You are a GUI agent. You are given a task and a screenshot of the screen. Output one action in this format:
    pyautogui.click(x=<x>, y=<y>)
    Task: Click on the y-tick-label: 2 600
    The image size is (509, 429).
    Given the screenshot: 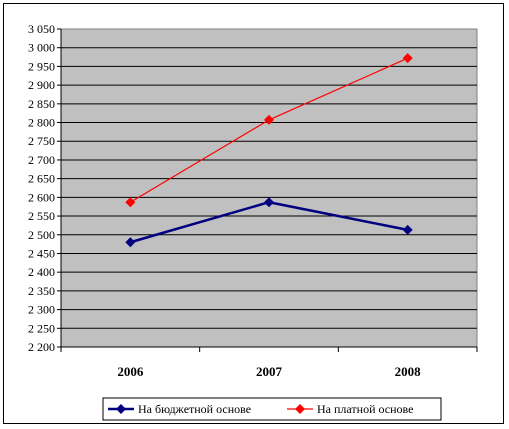 What is the action you would take?
    pyautogui.click(x=41, y=197)
    